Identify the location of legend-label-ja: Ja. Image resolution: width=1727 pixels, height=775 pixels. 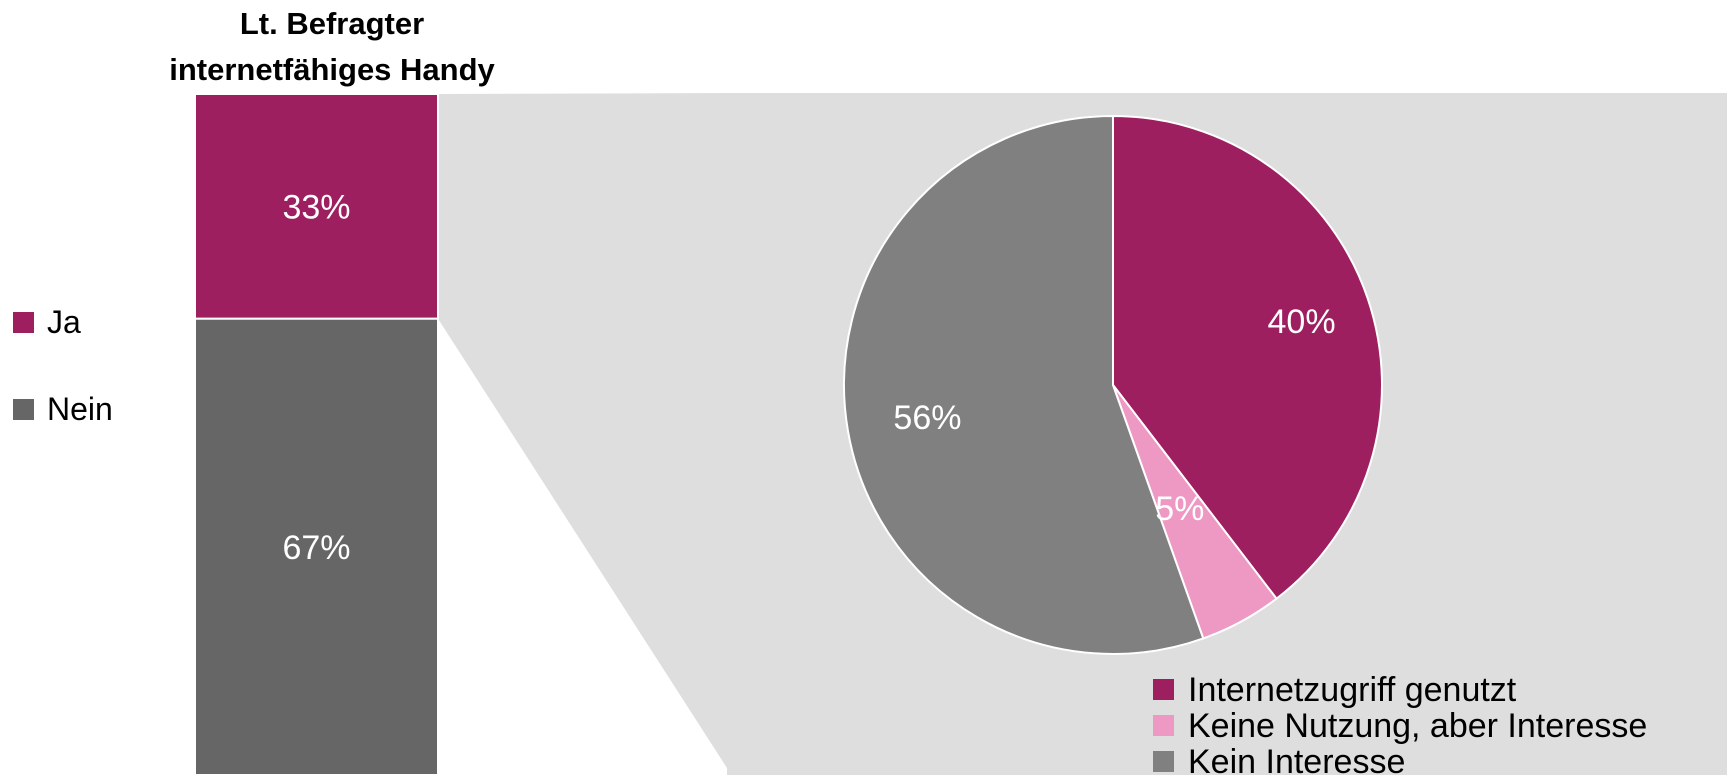
(64, 322).